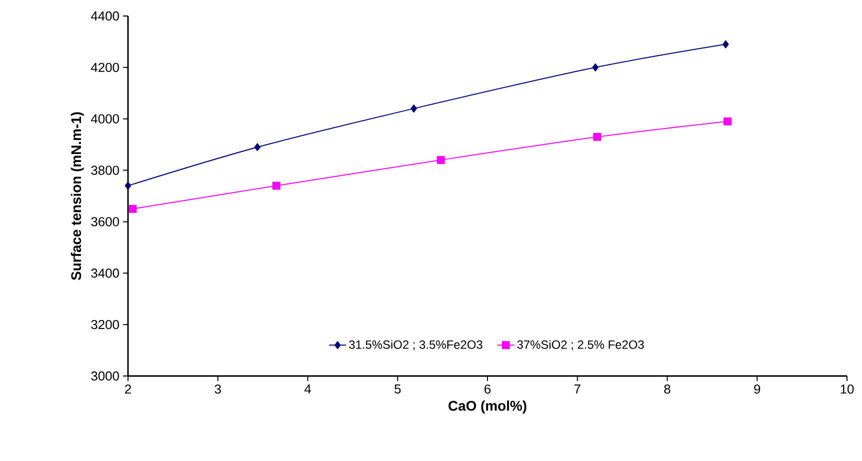  Describe the element at coordinates (667, 389) in the screenshot. I see `x-tick-label: 8` at that location.